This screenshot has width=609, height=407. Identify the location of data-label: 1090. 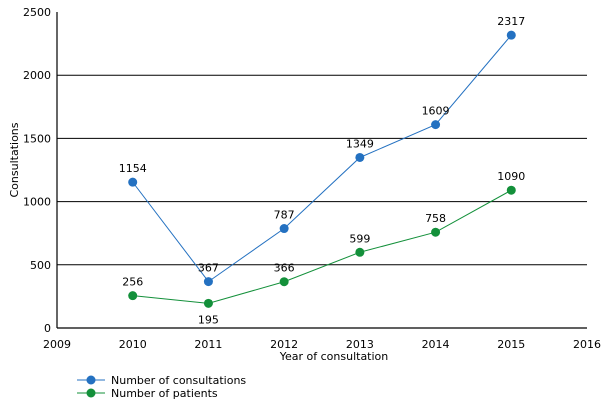
(511, 176).